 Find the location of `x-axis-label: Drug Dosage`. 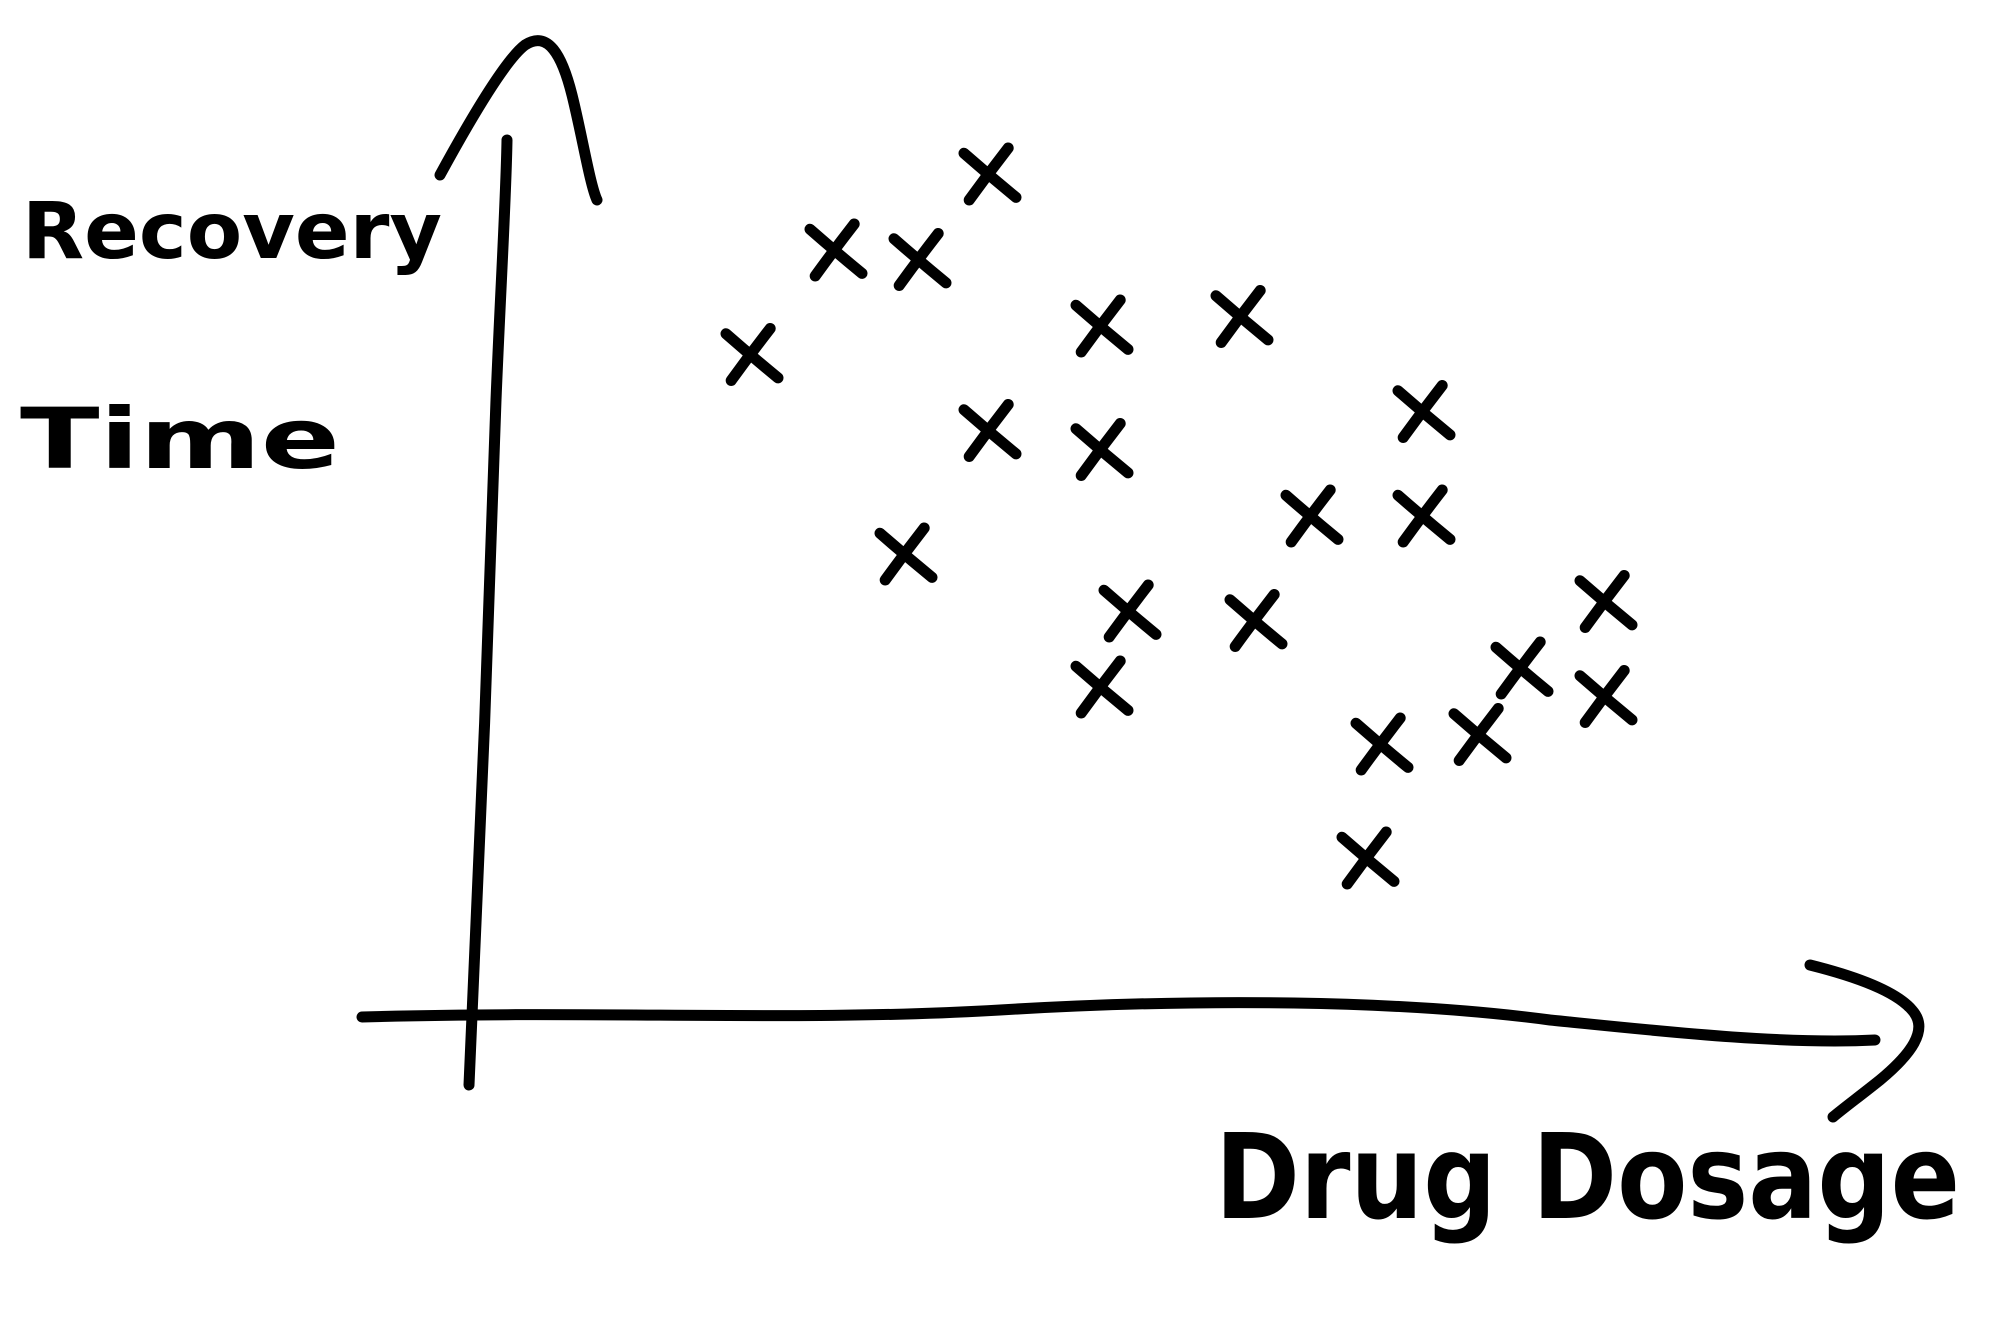

x-axis-label: Drug Dosage is located at coordinates (1587, 1177).